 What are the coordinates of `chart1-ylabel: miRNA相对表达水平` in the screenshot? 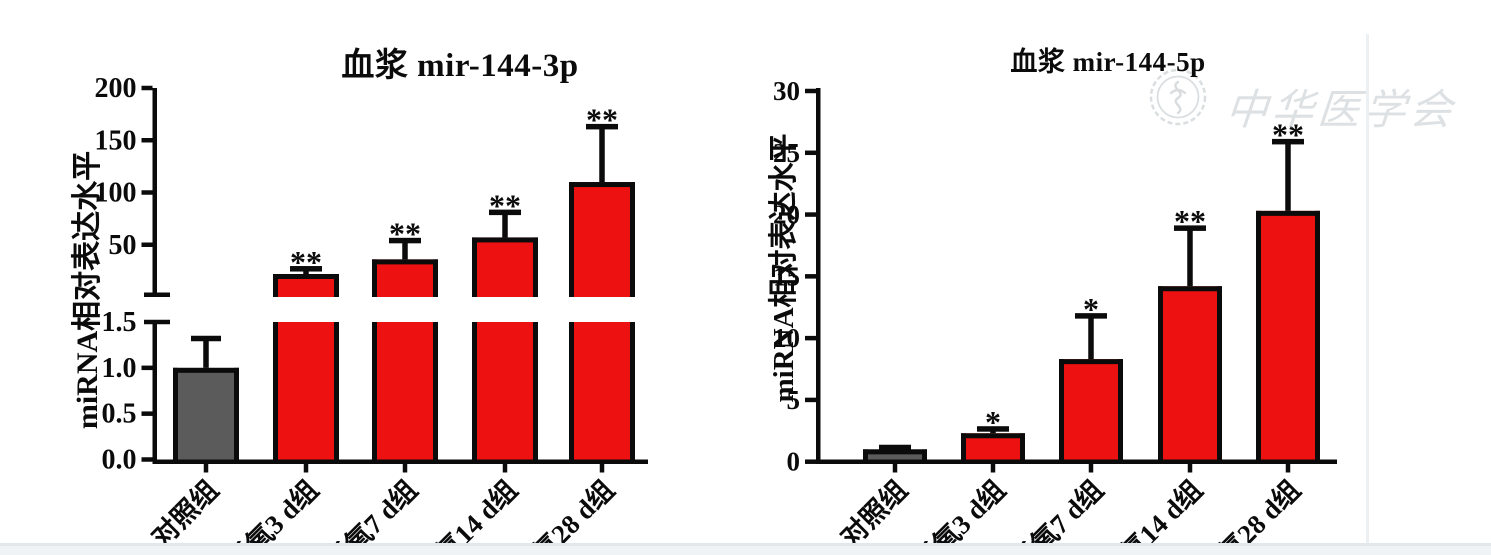 It's located at (87, 290).